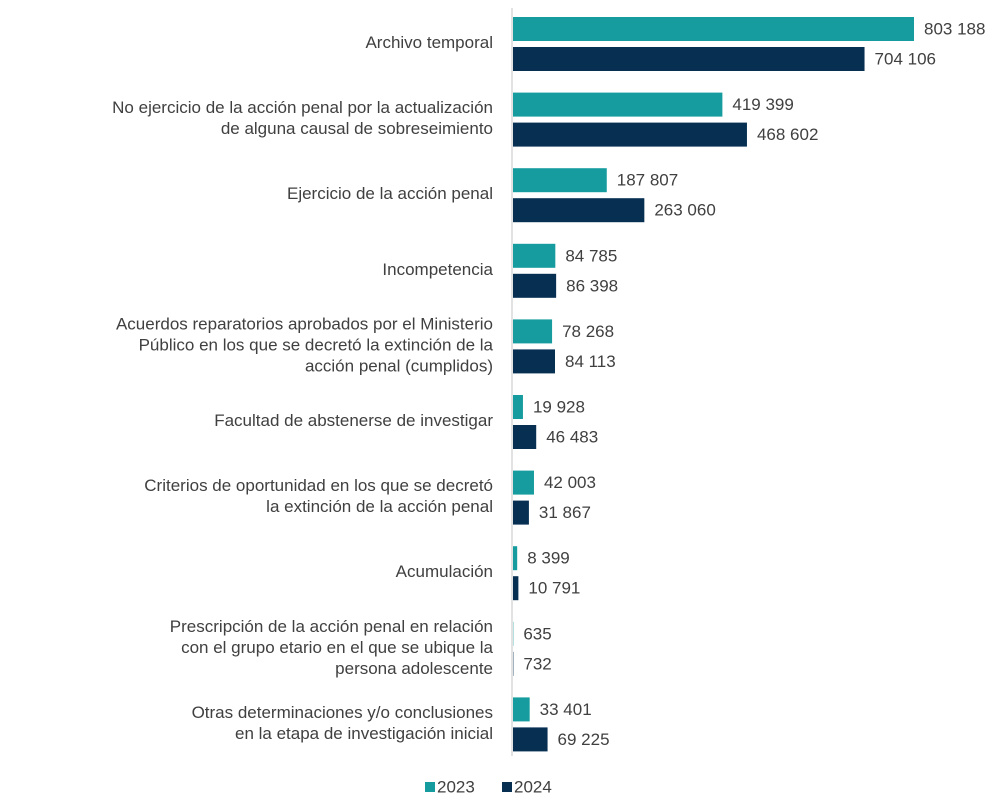 The width and height of the screenshot is (1005, 795). Describe the element at coordinates (565, 512) in the screenshot. I see `value-label: 31 867` at that location.